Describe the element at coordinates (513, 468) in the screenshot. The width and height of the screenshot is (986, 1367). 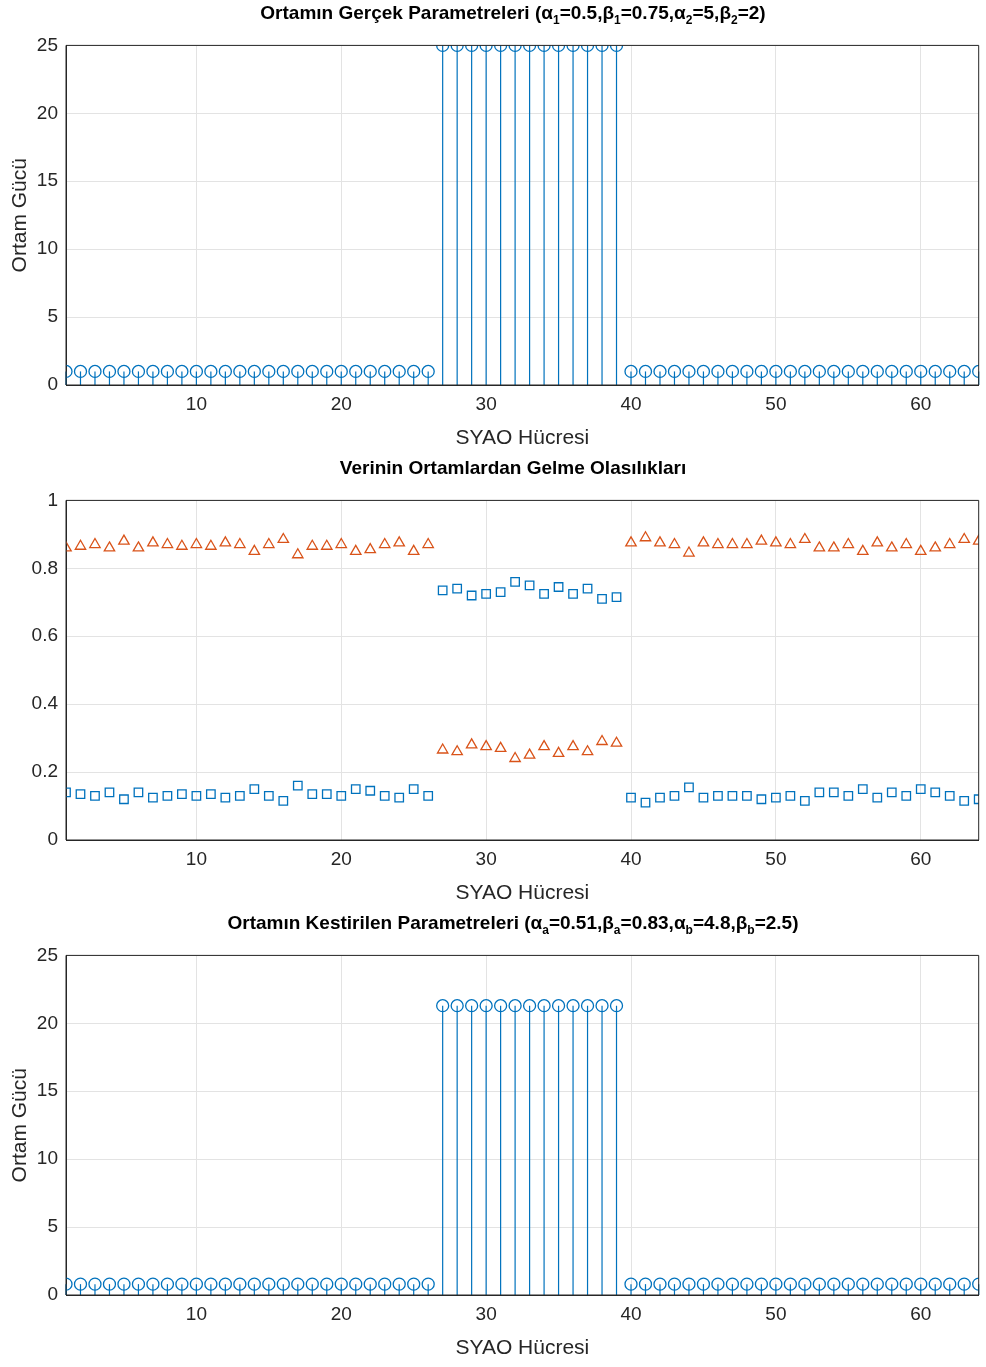
I see `chart-title: Verinin Ortamlardan Gelme Olasılıkları` at that location.